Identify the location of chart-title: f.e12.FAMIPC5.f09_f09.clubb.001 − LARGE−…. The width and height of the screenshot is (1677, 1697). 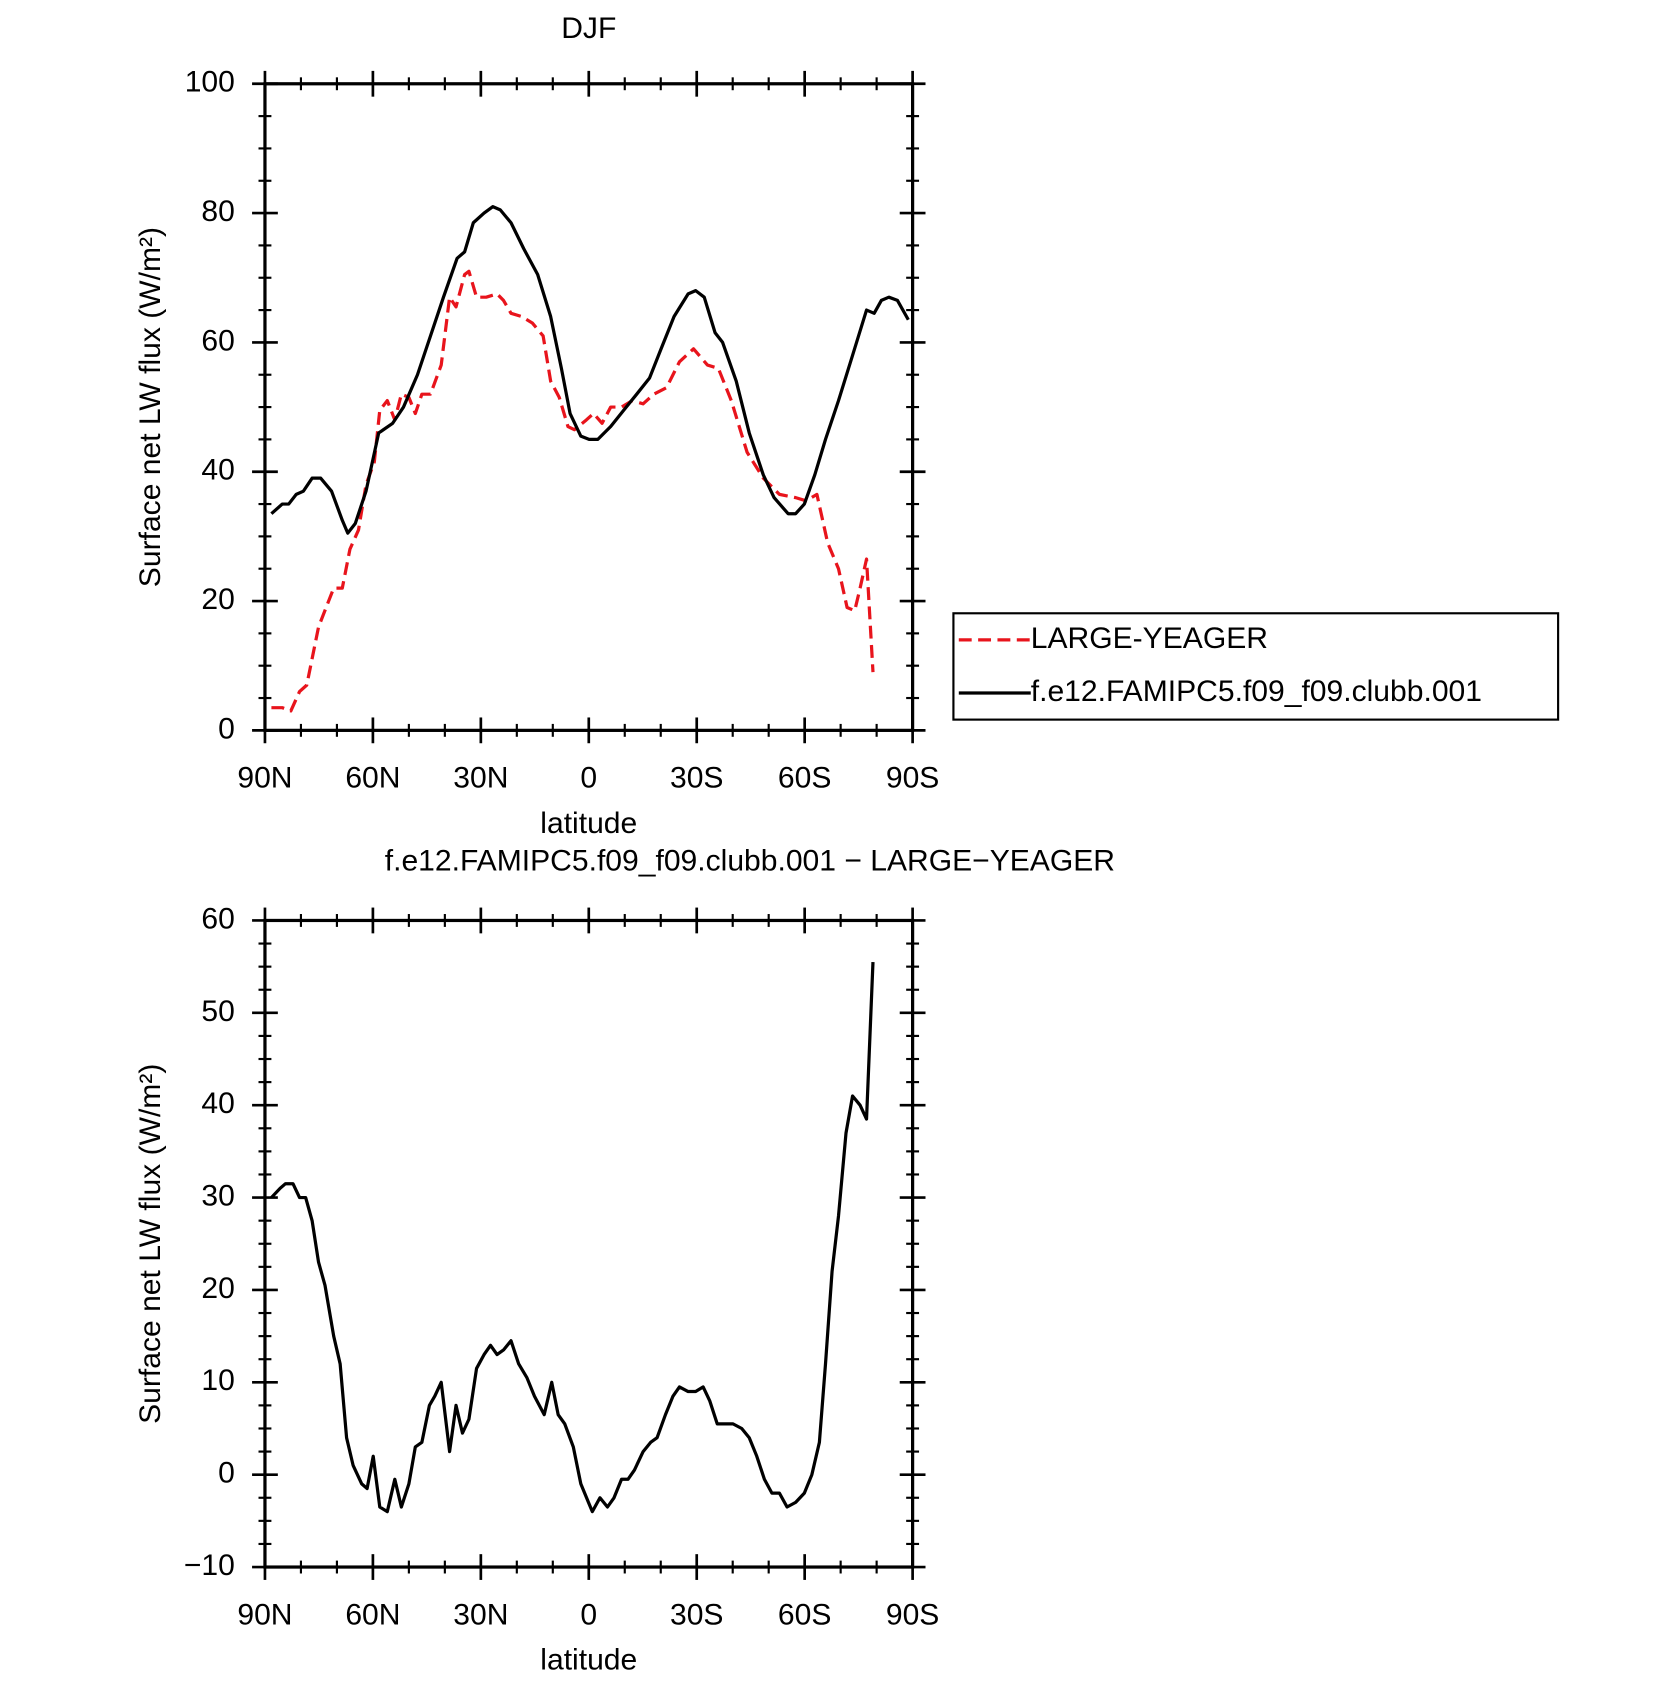
(750, 860).